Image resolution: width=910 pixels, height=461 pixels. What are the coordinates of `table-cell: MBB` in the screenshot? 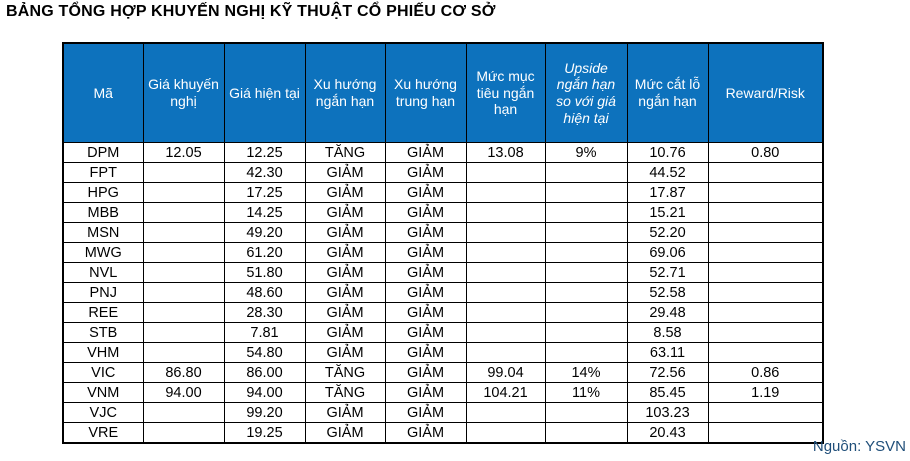 It's located at (103, 212).